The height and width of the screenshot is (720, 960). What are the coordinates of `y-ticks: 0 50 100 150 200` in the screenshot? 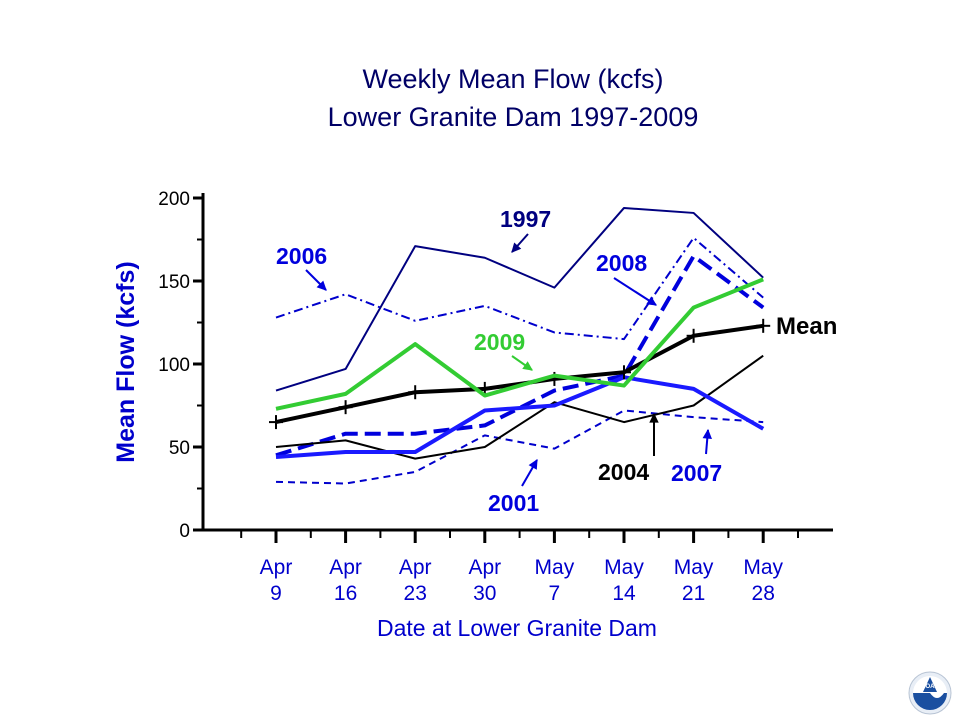 It's located at (180, 365).